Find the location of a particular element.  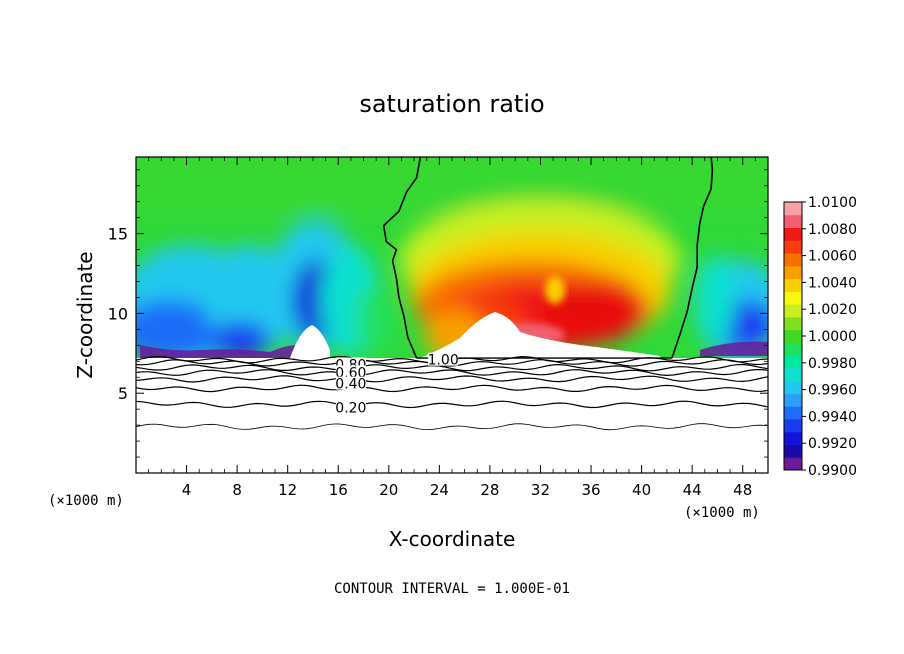

colorbar-swatch-0.999 is located at coordinates (793, 349).